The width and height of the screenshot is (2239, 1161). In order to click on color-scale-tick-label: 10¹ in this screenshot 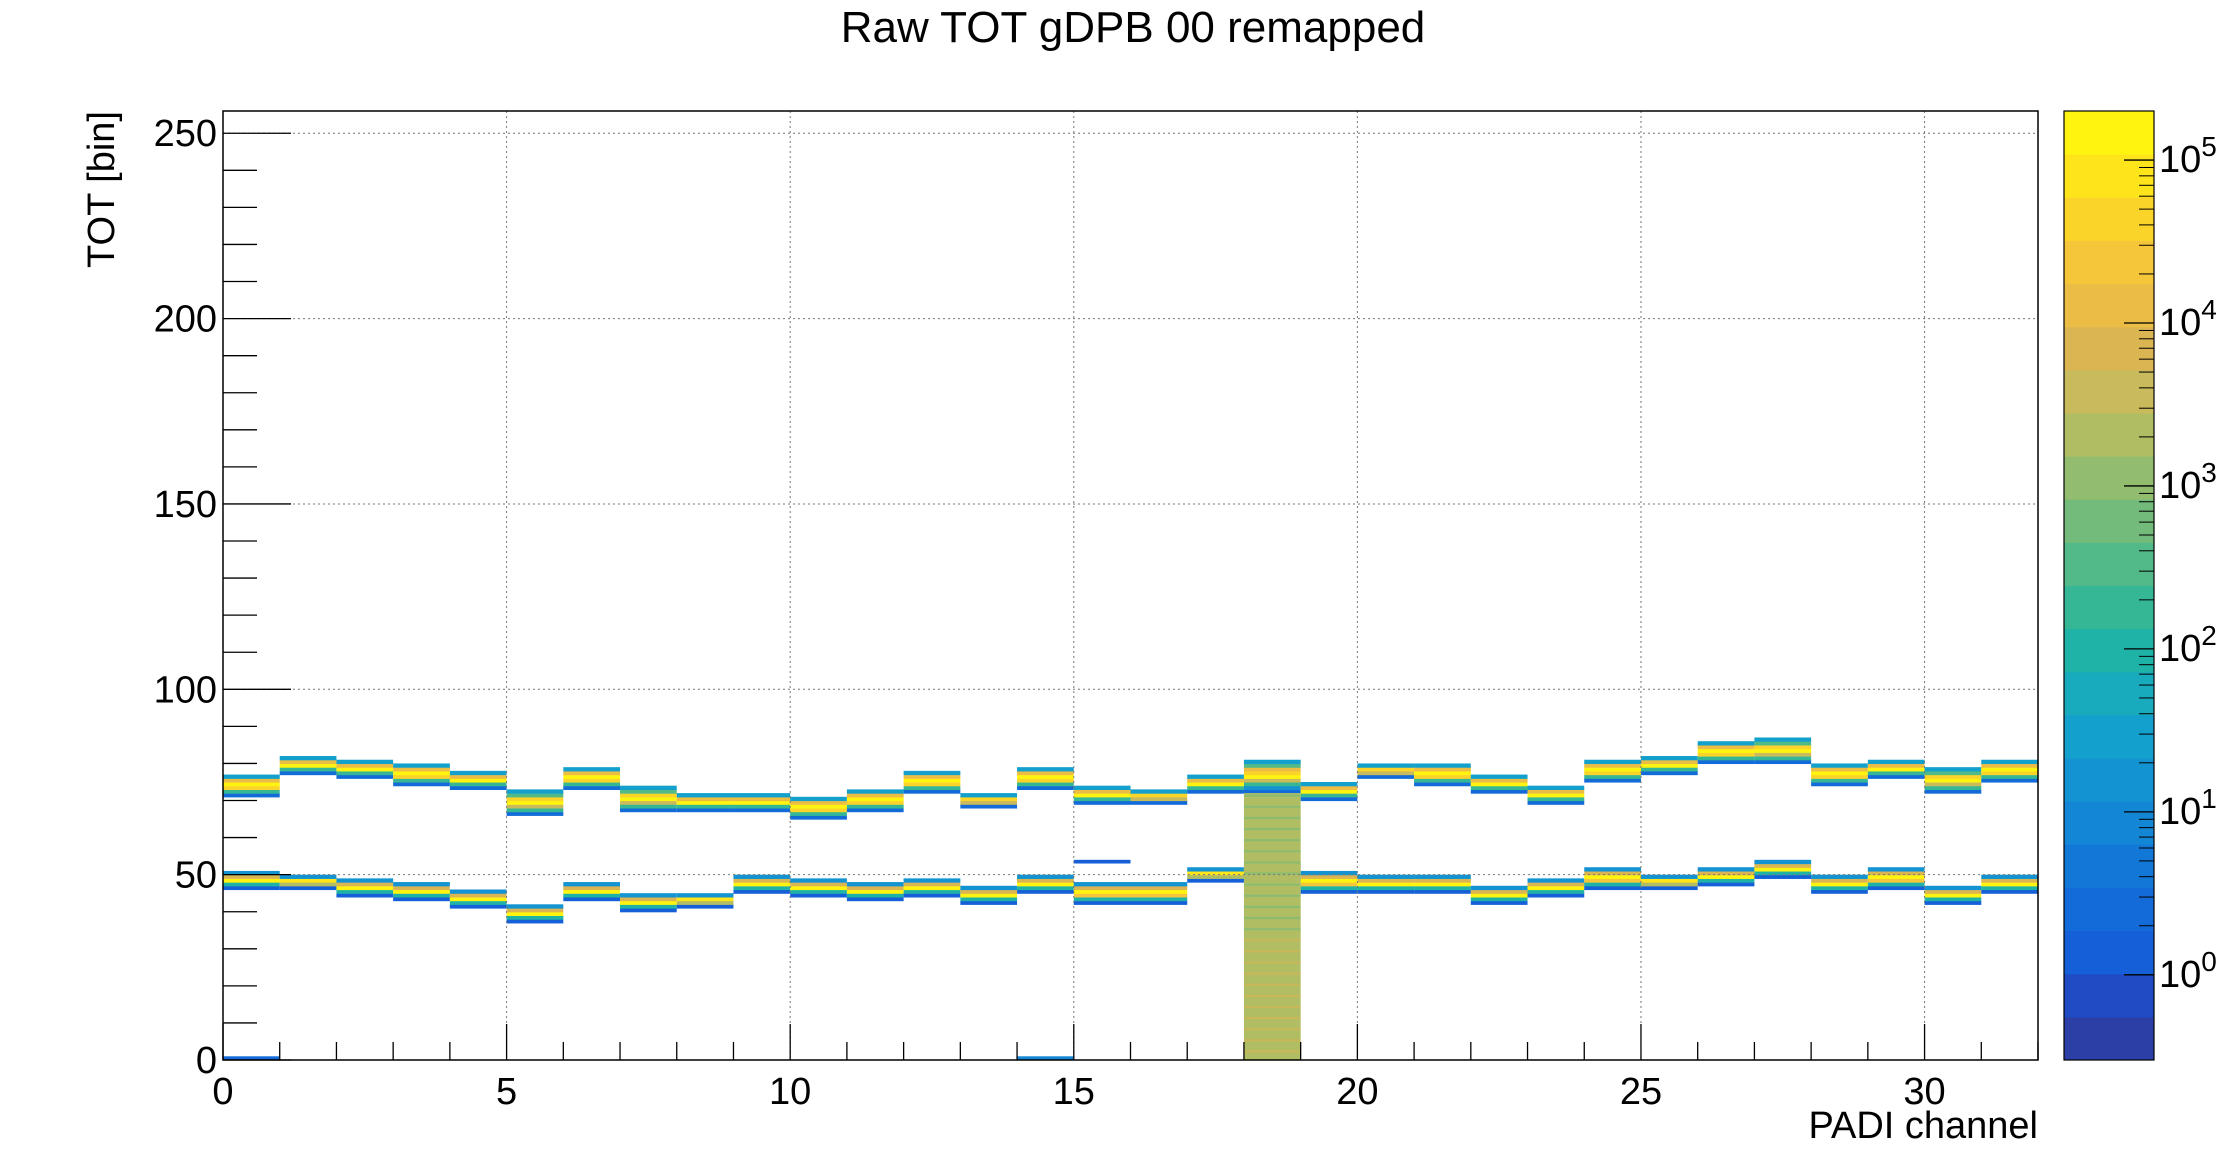, I will do `click(2188, 808)`.